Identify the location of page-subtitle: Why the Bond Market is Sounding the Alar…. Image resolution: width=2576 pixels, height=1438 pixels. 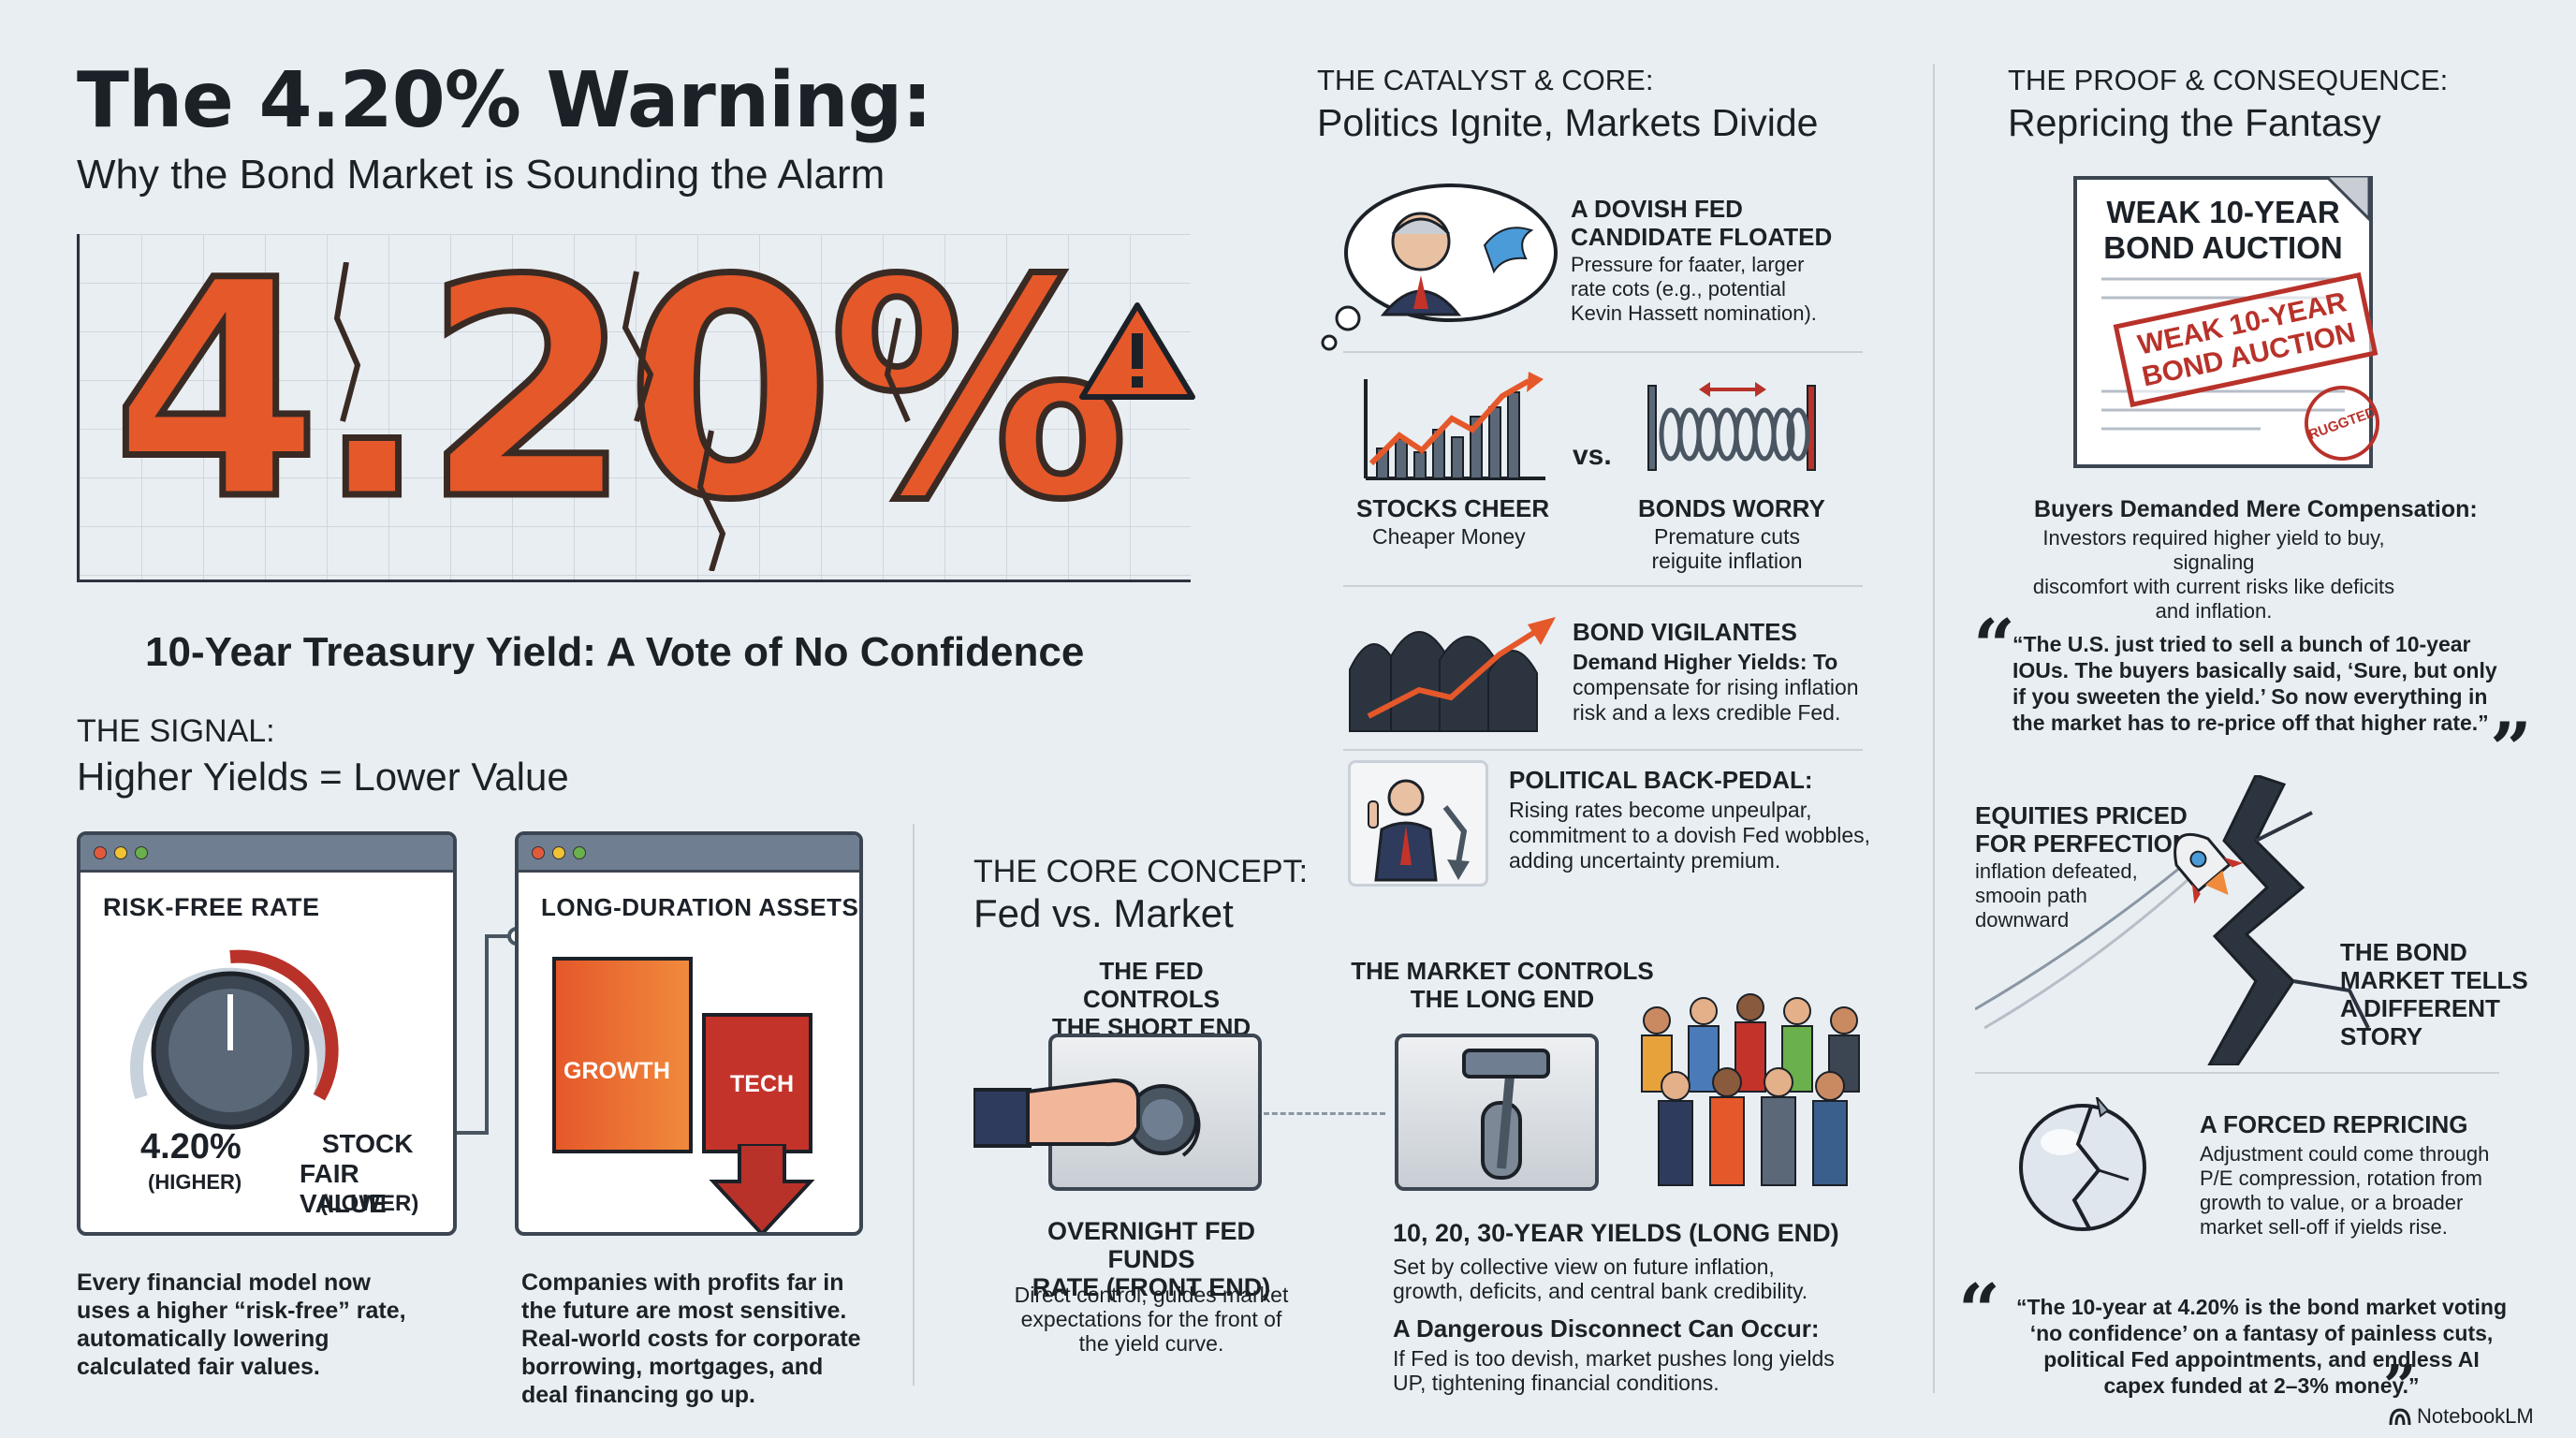
(481, 175).